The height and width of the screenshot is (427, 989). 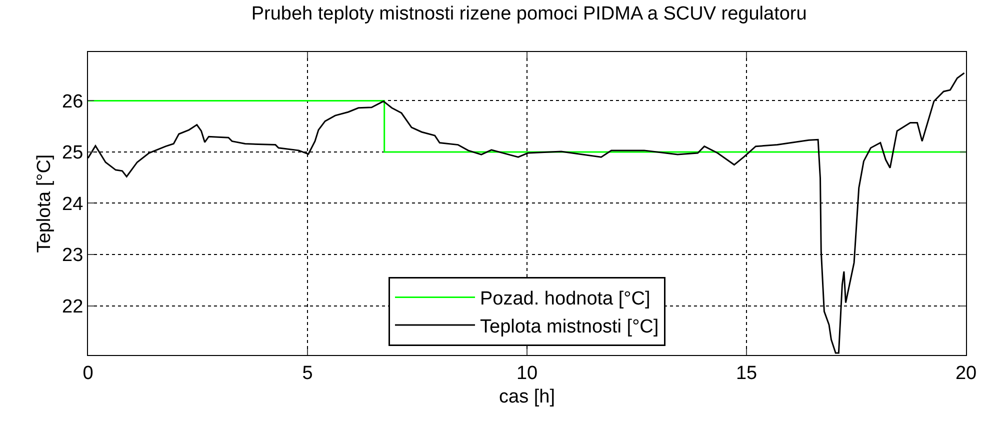 What do you see at coordinates (527, 397) in the screenshot?
I see `x-axis-title: cas [h]` at bounding box center [527, 397].